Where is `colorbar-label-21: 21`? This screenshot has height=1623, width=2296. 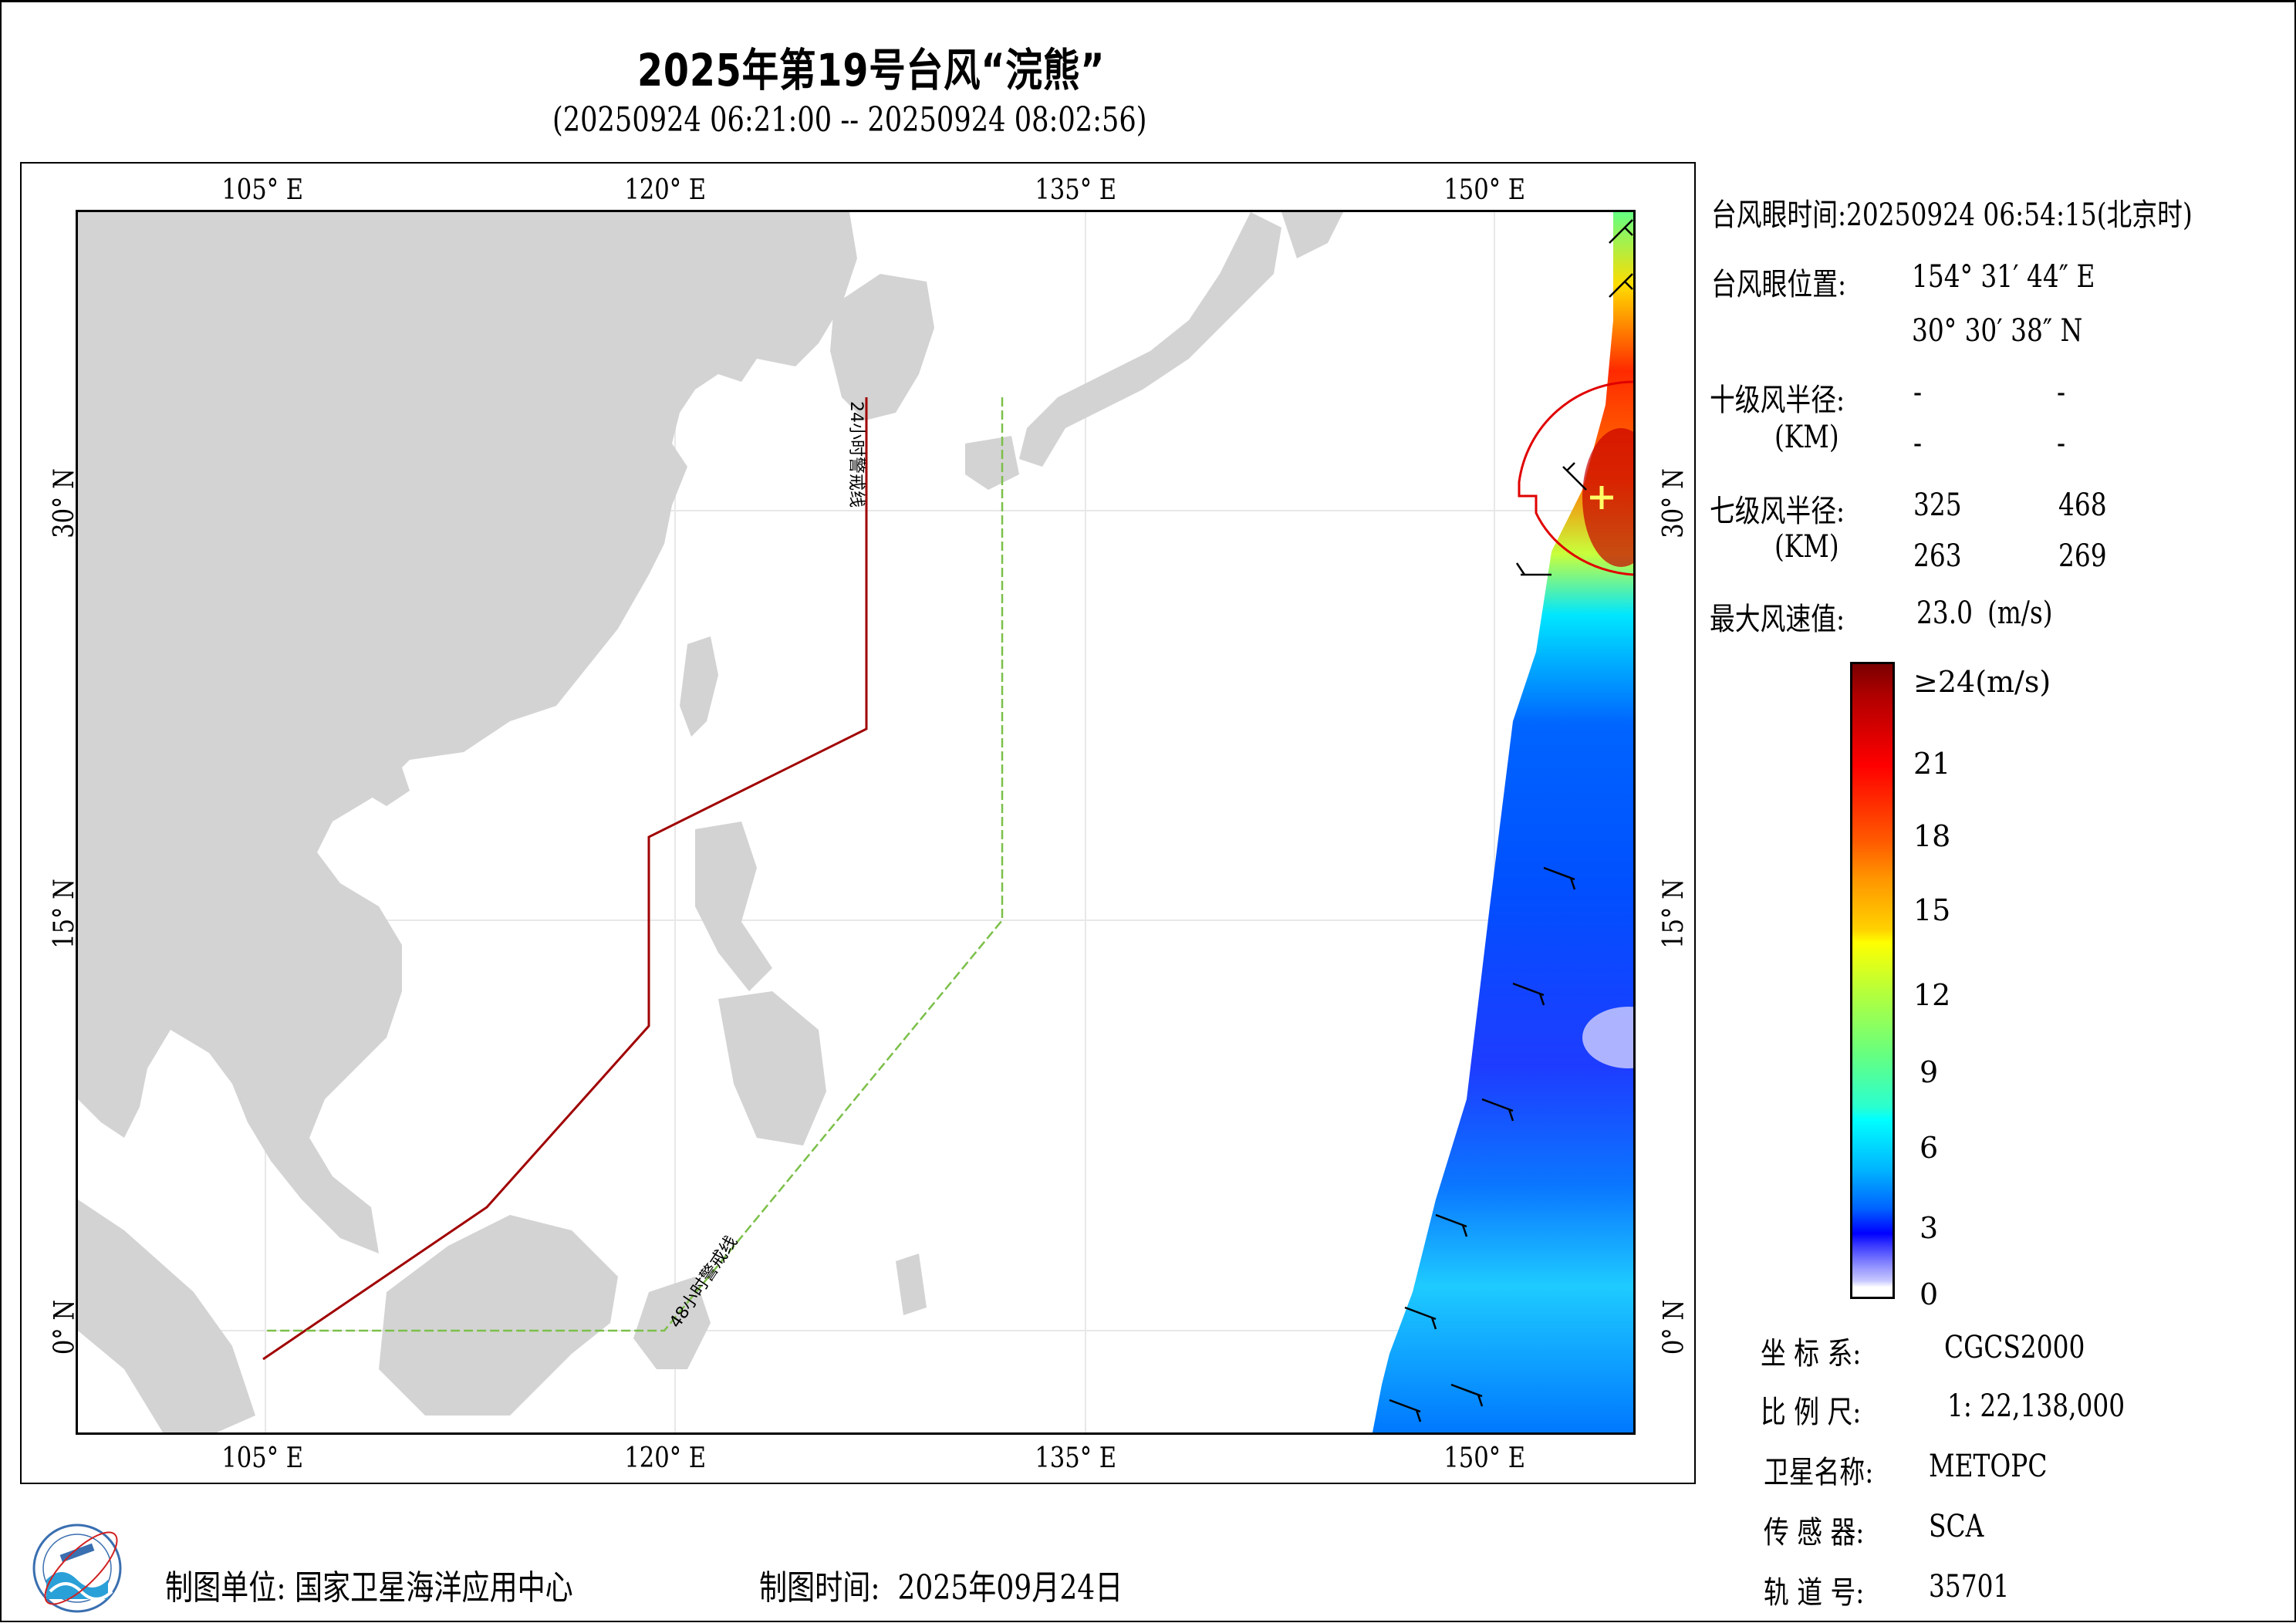
colorbar-label-21: 21 is located at coordinates (1932, 764).